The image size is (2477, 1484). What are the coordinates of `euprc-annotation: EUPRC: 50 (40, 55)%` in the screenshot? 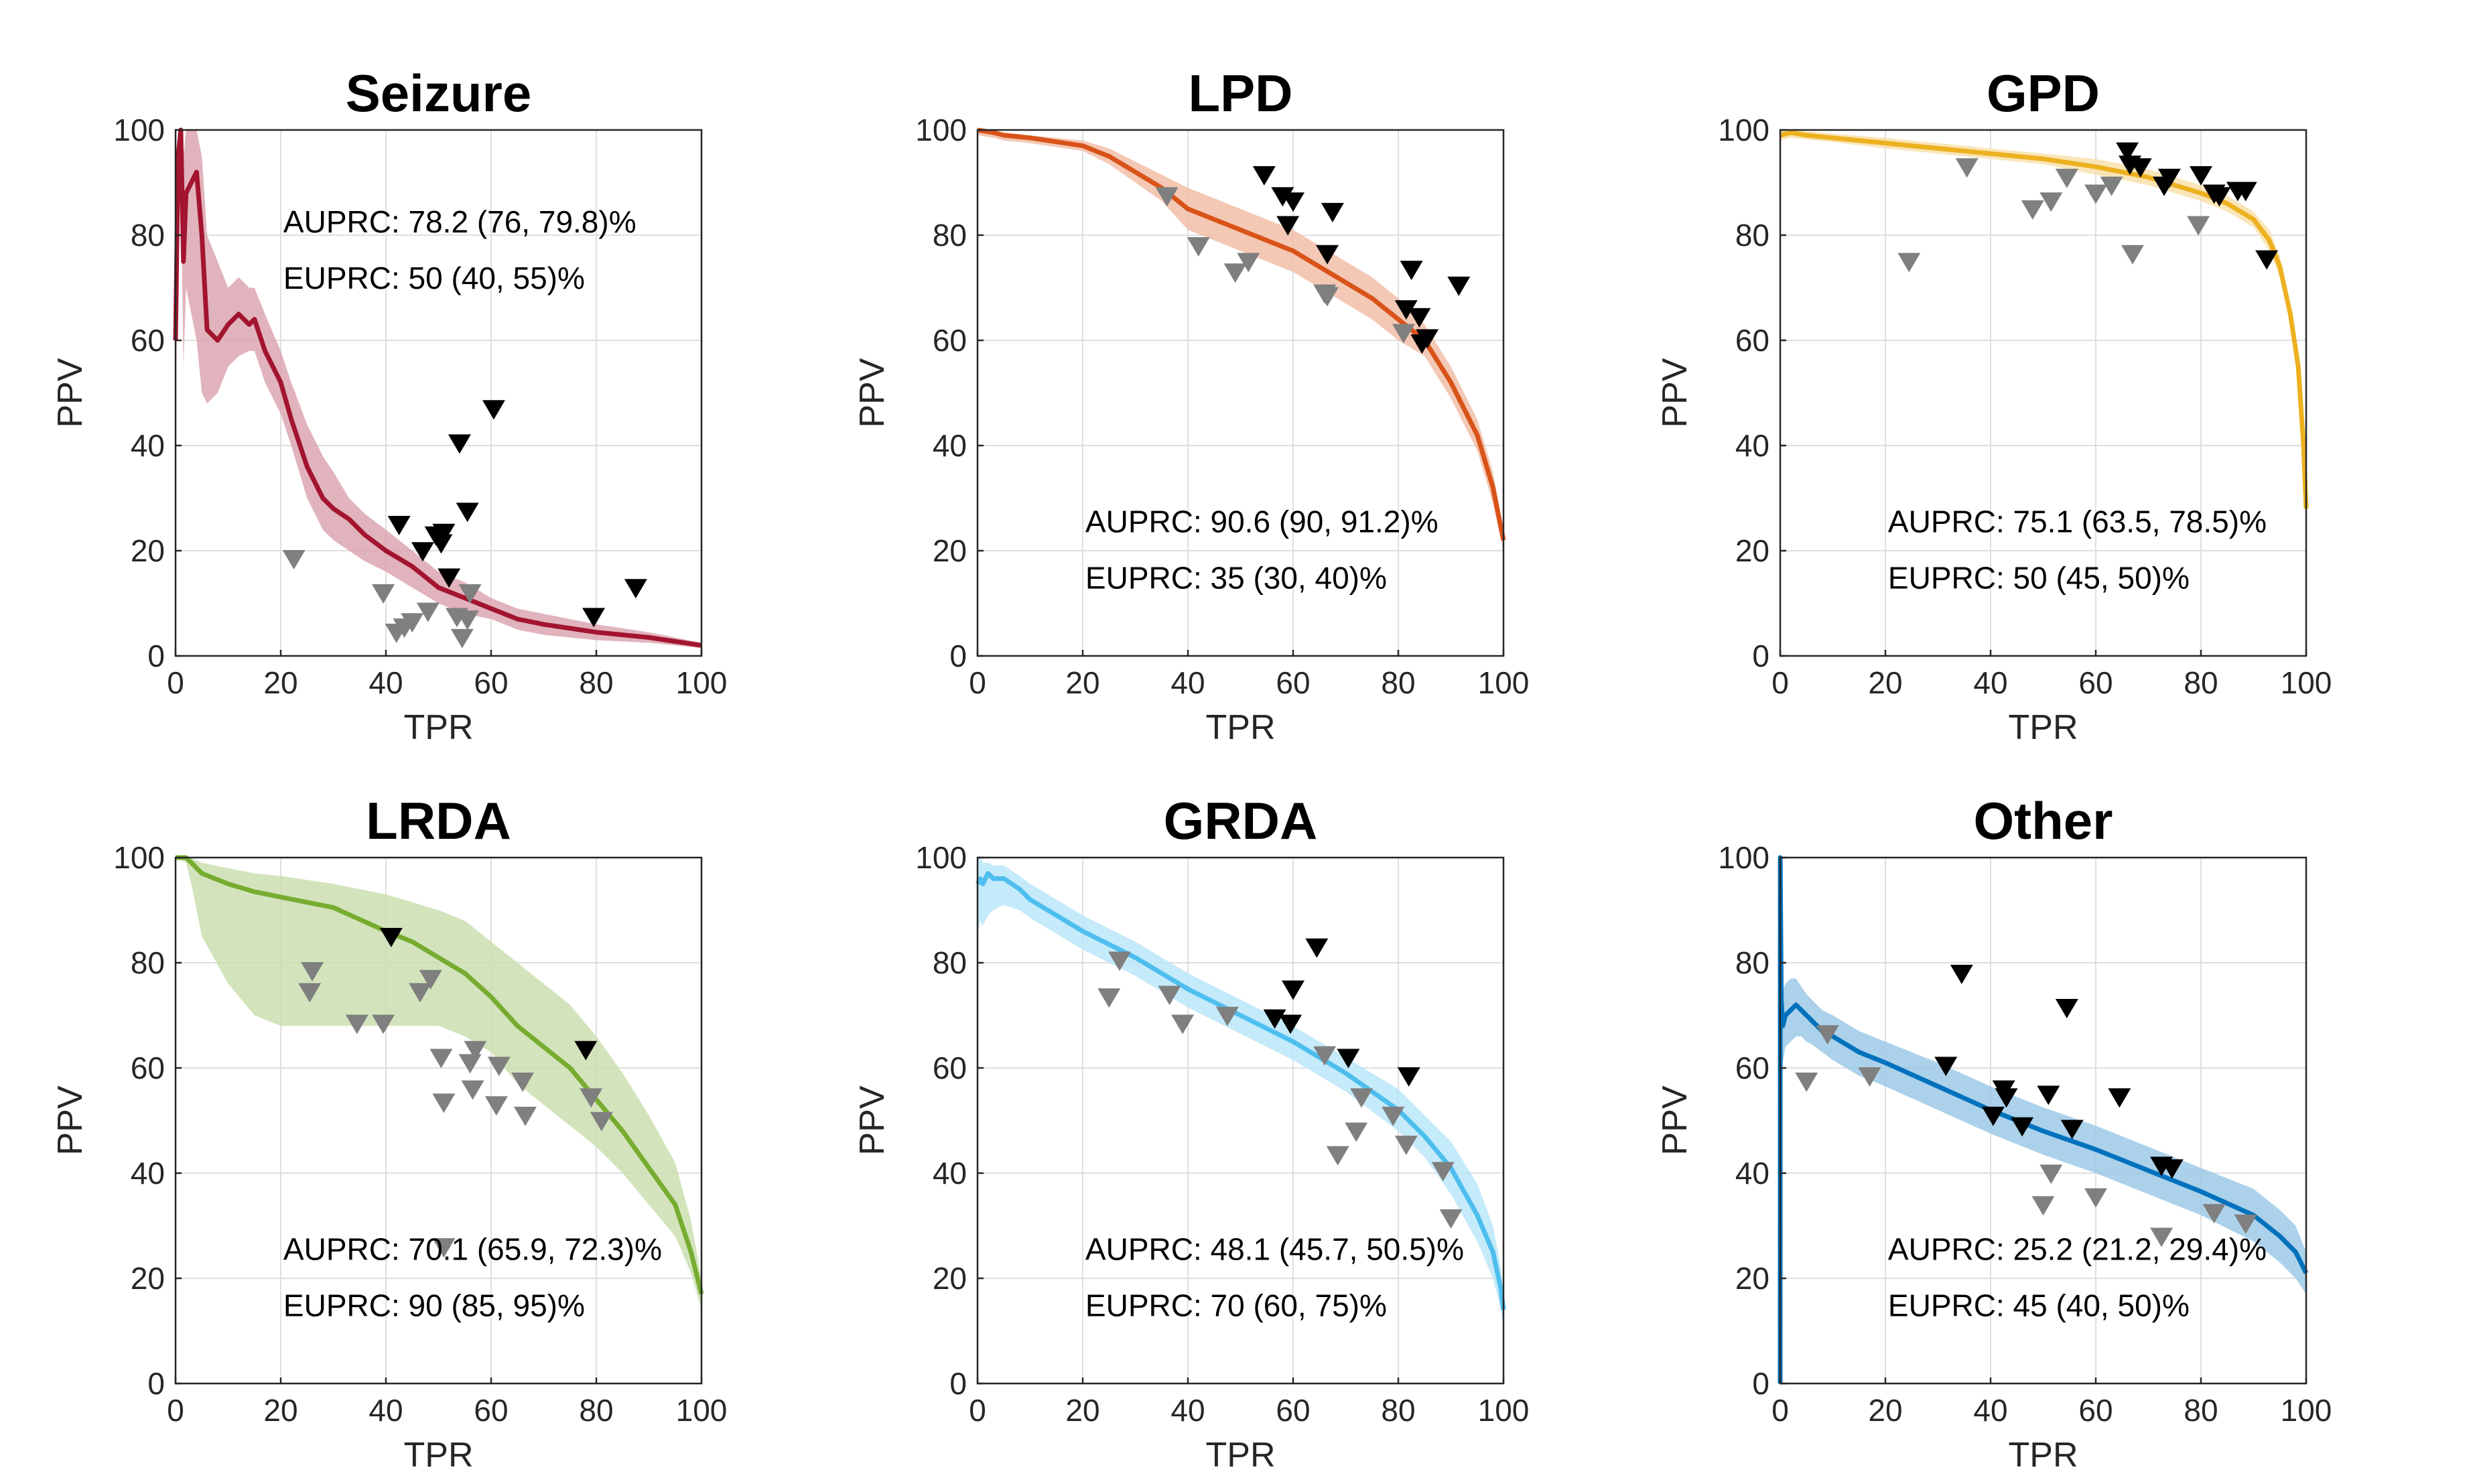 It's located at (434, 278).